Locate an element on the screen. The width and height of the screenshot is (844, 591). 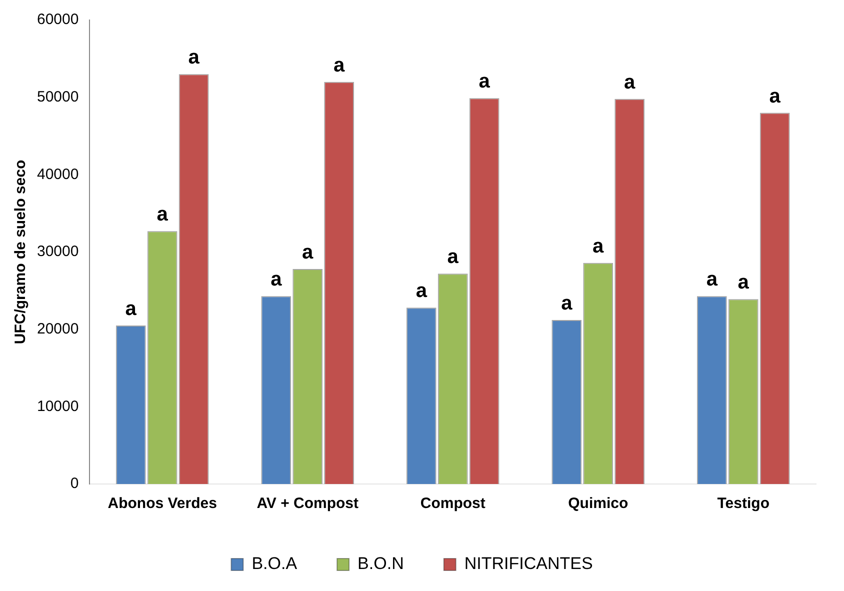
y-tick-label: 0 is located at coordinates (74, 483).